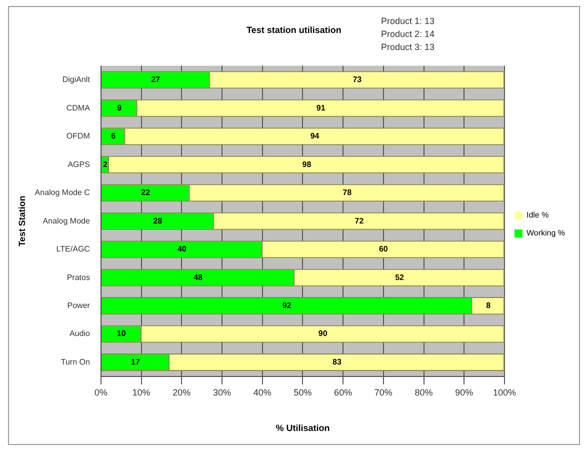 This screenshot has width=585, height=449. I want to click on y-tick-label: Pratos, so click(78, 277).